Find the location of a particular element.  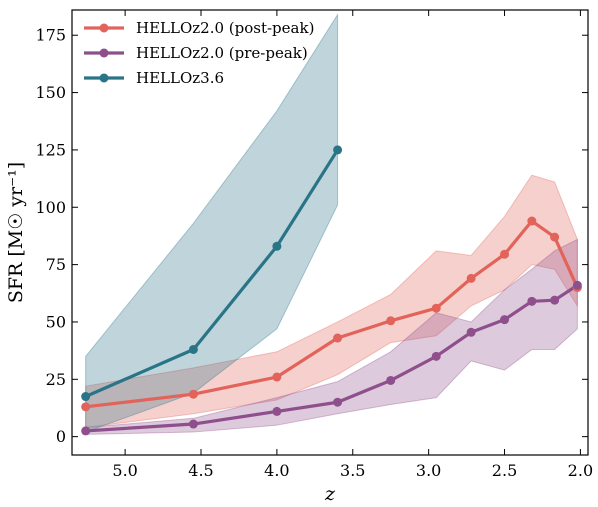

x-tick-label-1: 4.5 is located at coordinates (200, 470).